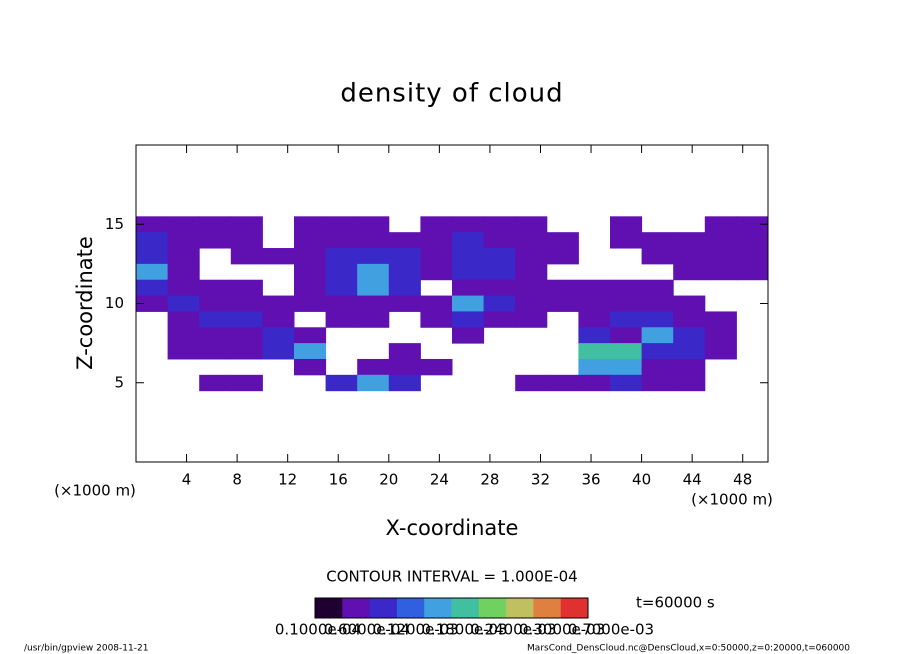  I want to click on footer-left: /usr/bin/gpview 2008-11-21, so click(86, 649).